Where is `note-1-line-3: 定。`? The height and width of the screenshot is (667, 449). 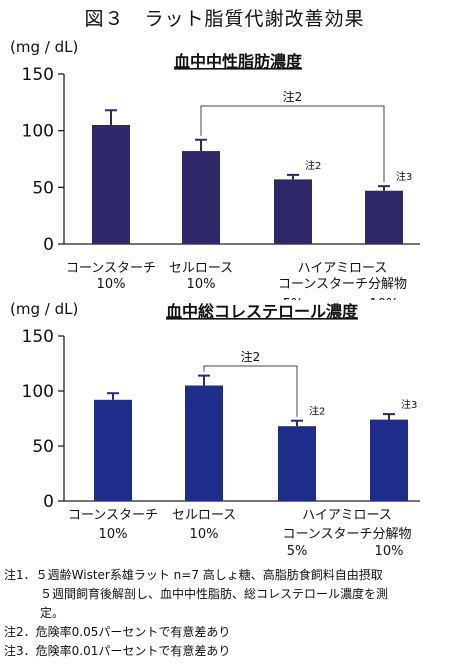
note-1-line-3: 定。 is located at coordinates (52, 613).